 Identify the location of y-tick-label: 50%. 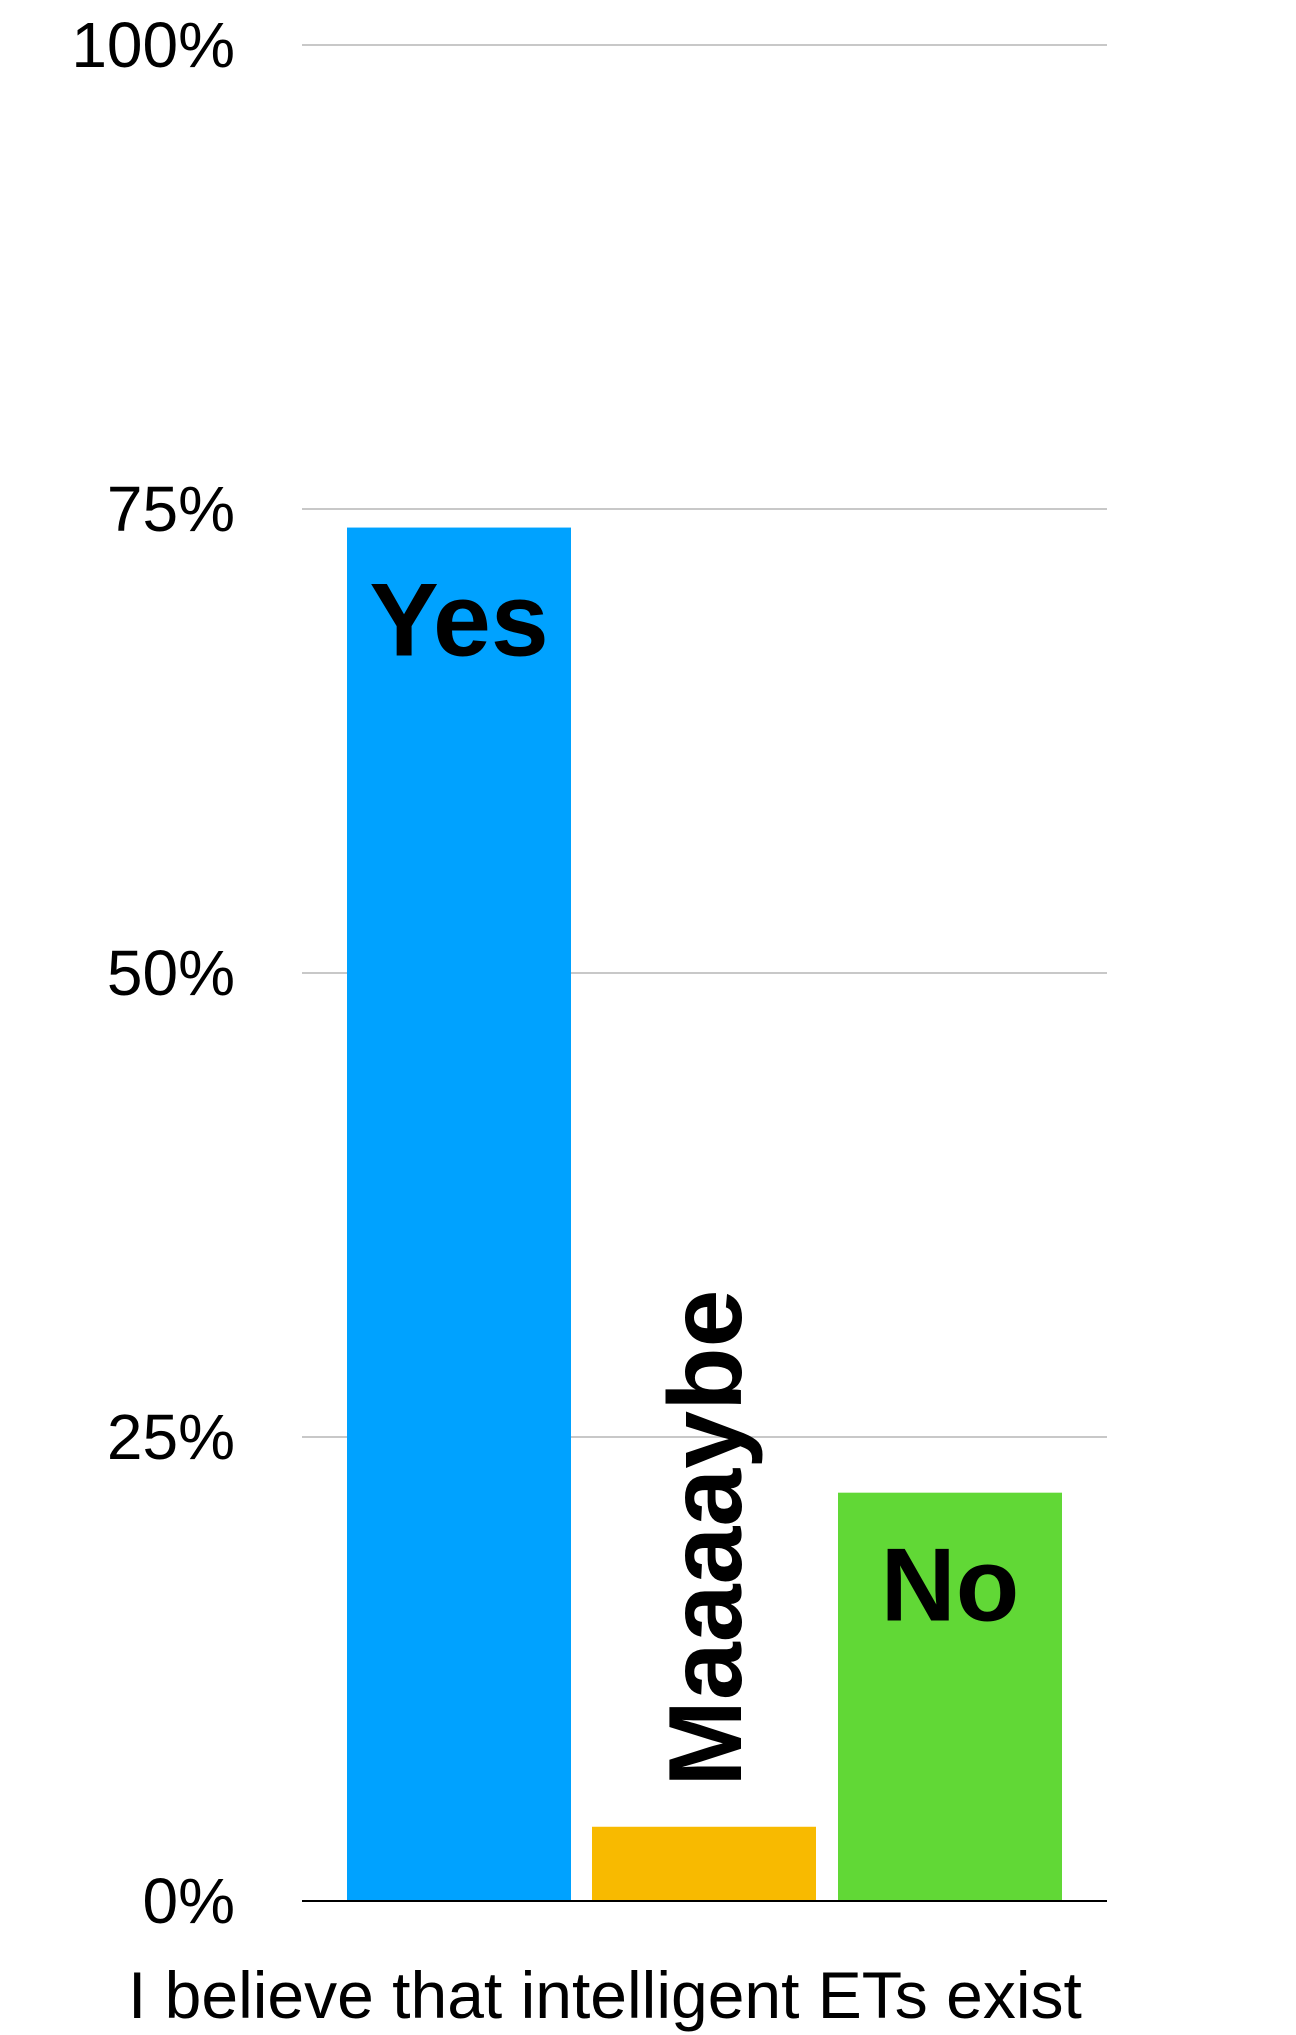
(171, 973).